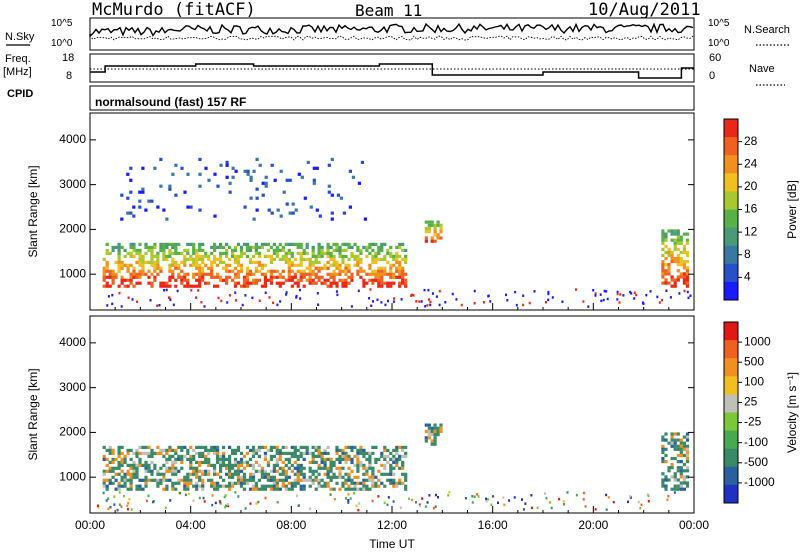 The image size is (800, 554). Describe the element at coordinates (72, 432) in the screenshot. I see `y-tick-label: 2000` at that location.